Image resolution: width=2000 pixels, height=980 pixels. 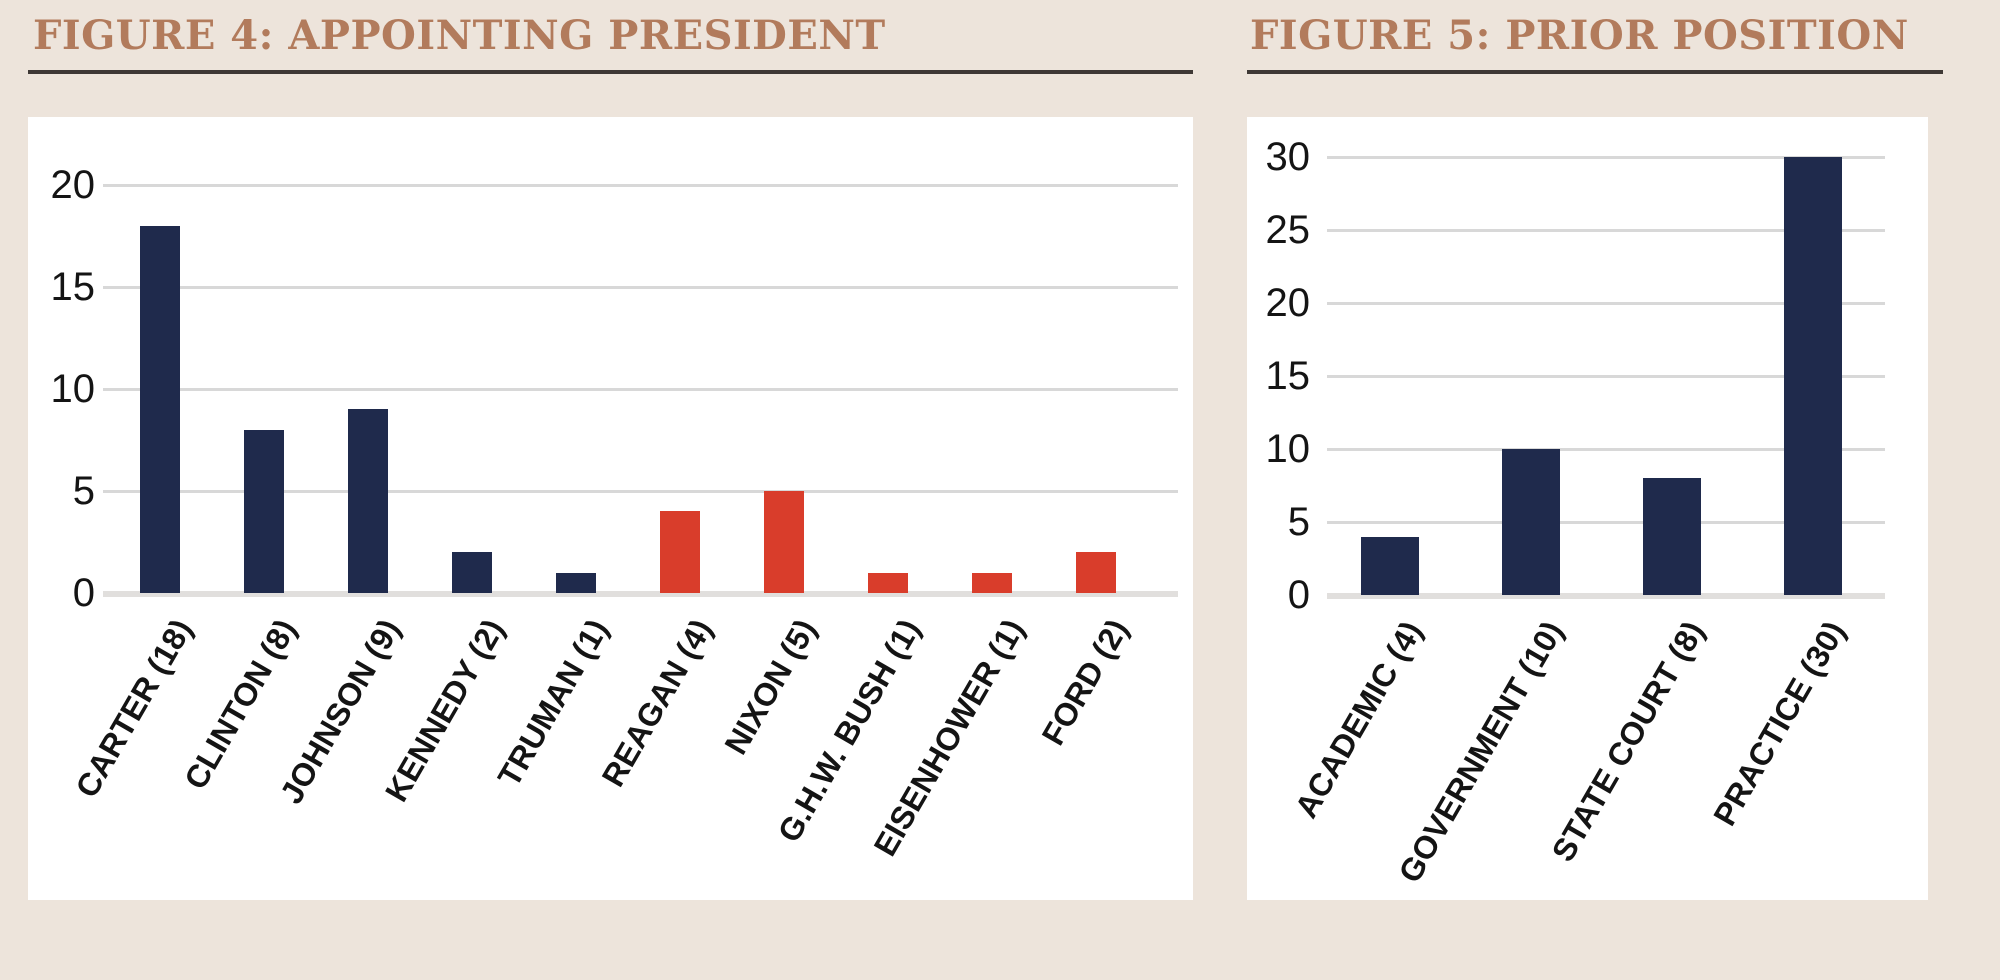 I want to click on figure4-title-underline, so click(x=610, y=72).